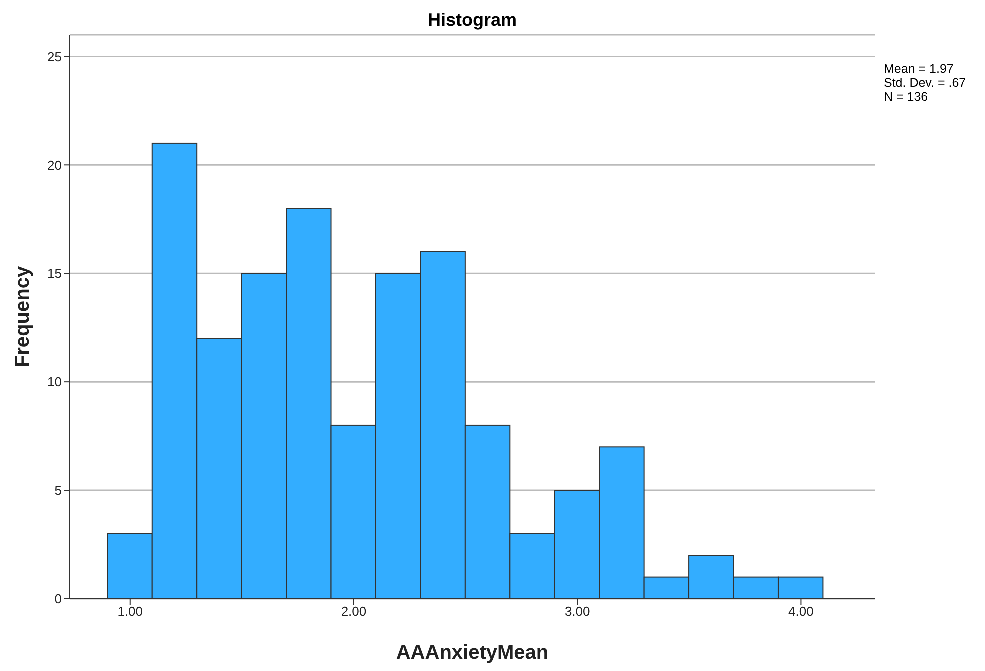 Image resolution: width=985 pixels, height=671 pixels. I want to click on text: Std. Dev. = .67, so click(925, 83).